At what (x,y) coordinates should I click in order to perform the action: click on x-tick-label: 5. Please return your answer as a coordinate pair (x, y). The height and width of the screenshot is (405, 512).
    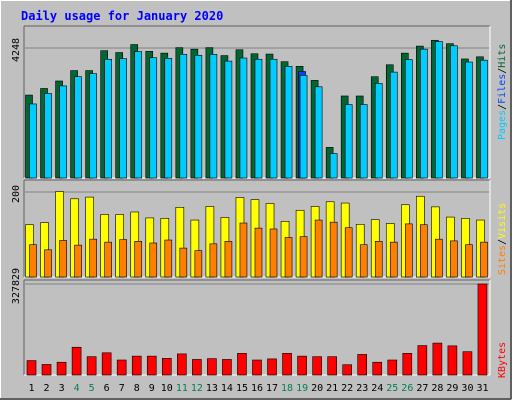
    Looking at the image, I should click on (92, 388).